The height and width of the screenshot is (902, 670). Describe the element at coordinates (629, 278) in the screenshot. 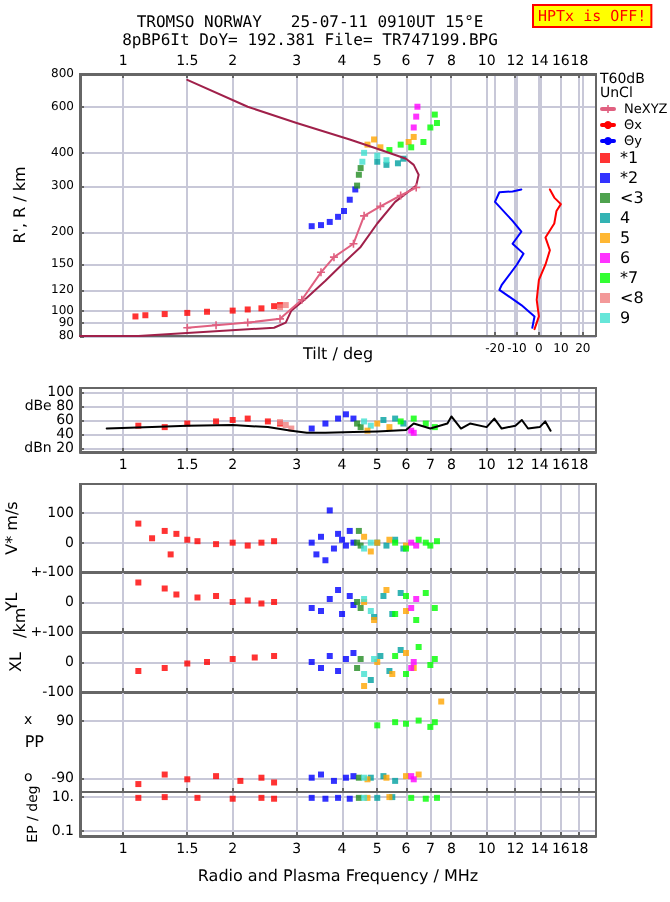

I see `legend-label: *7` at that location.